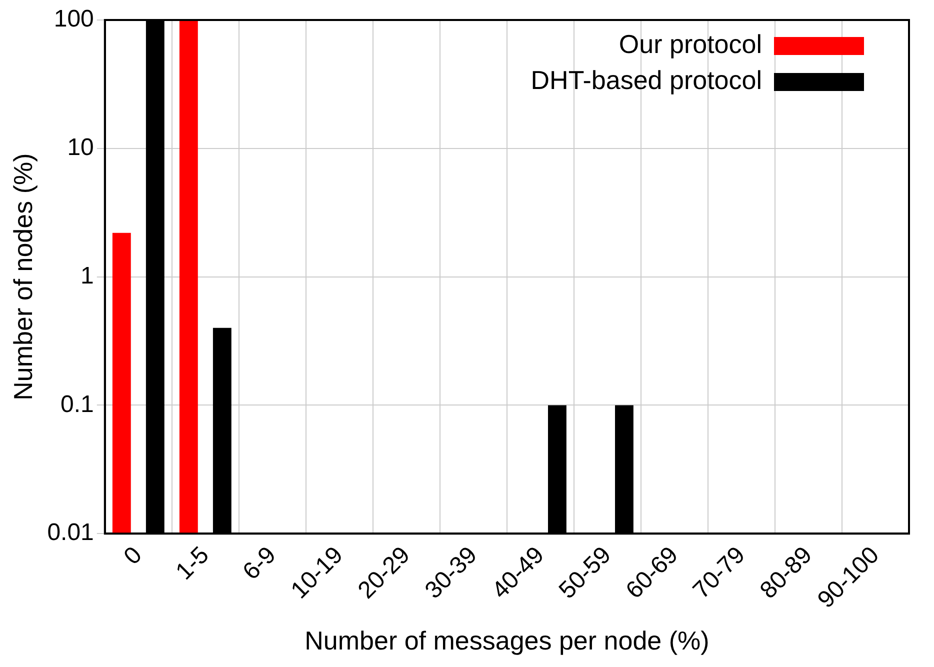 The height and width of the screenshot is (667, 934). What do you see at coordinates (690, 44) in the screenshot?
I see `legend-label: Our protocol` at bounding box center [690, 44].